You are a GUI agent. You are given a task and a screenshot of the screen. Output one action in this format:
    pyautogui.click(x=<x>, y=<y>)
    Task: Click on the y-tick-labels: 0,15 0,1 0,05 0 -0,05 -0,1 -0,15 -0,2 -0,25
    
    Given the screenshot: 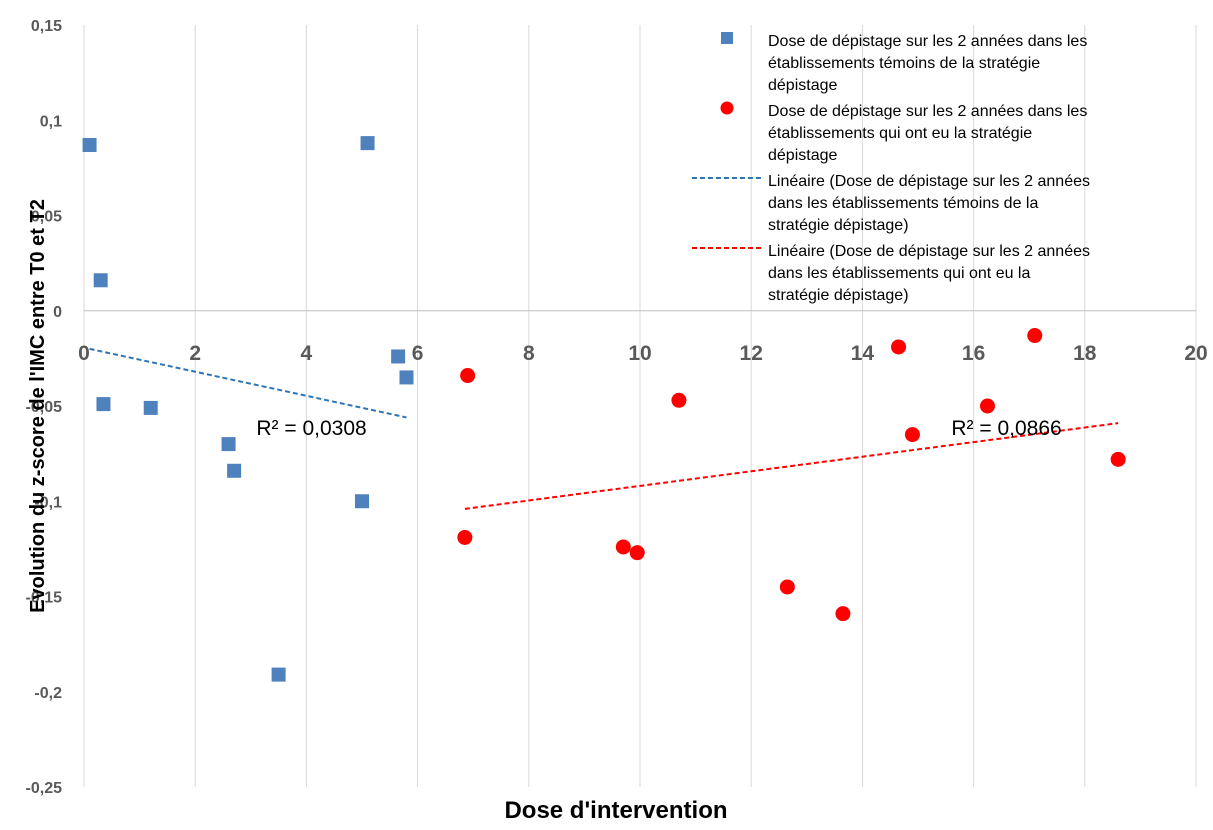 What is the action you would take?
    pyautogui.click(x=44, y=407)
    